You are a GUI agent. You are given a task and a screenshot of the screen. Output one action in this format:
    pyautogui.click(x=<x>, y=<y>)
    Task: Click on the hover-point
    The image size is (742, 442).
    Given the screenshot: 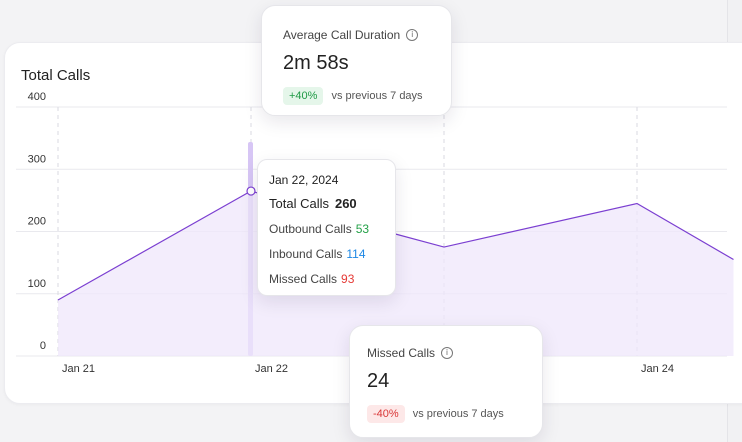 What is the action you would take?
    pyautogui.click(x=251, y=191)
    